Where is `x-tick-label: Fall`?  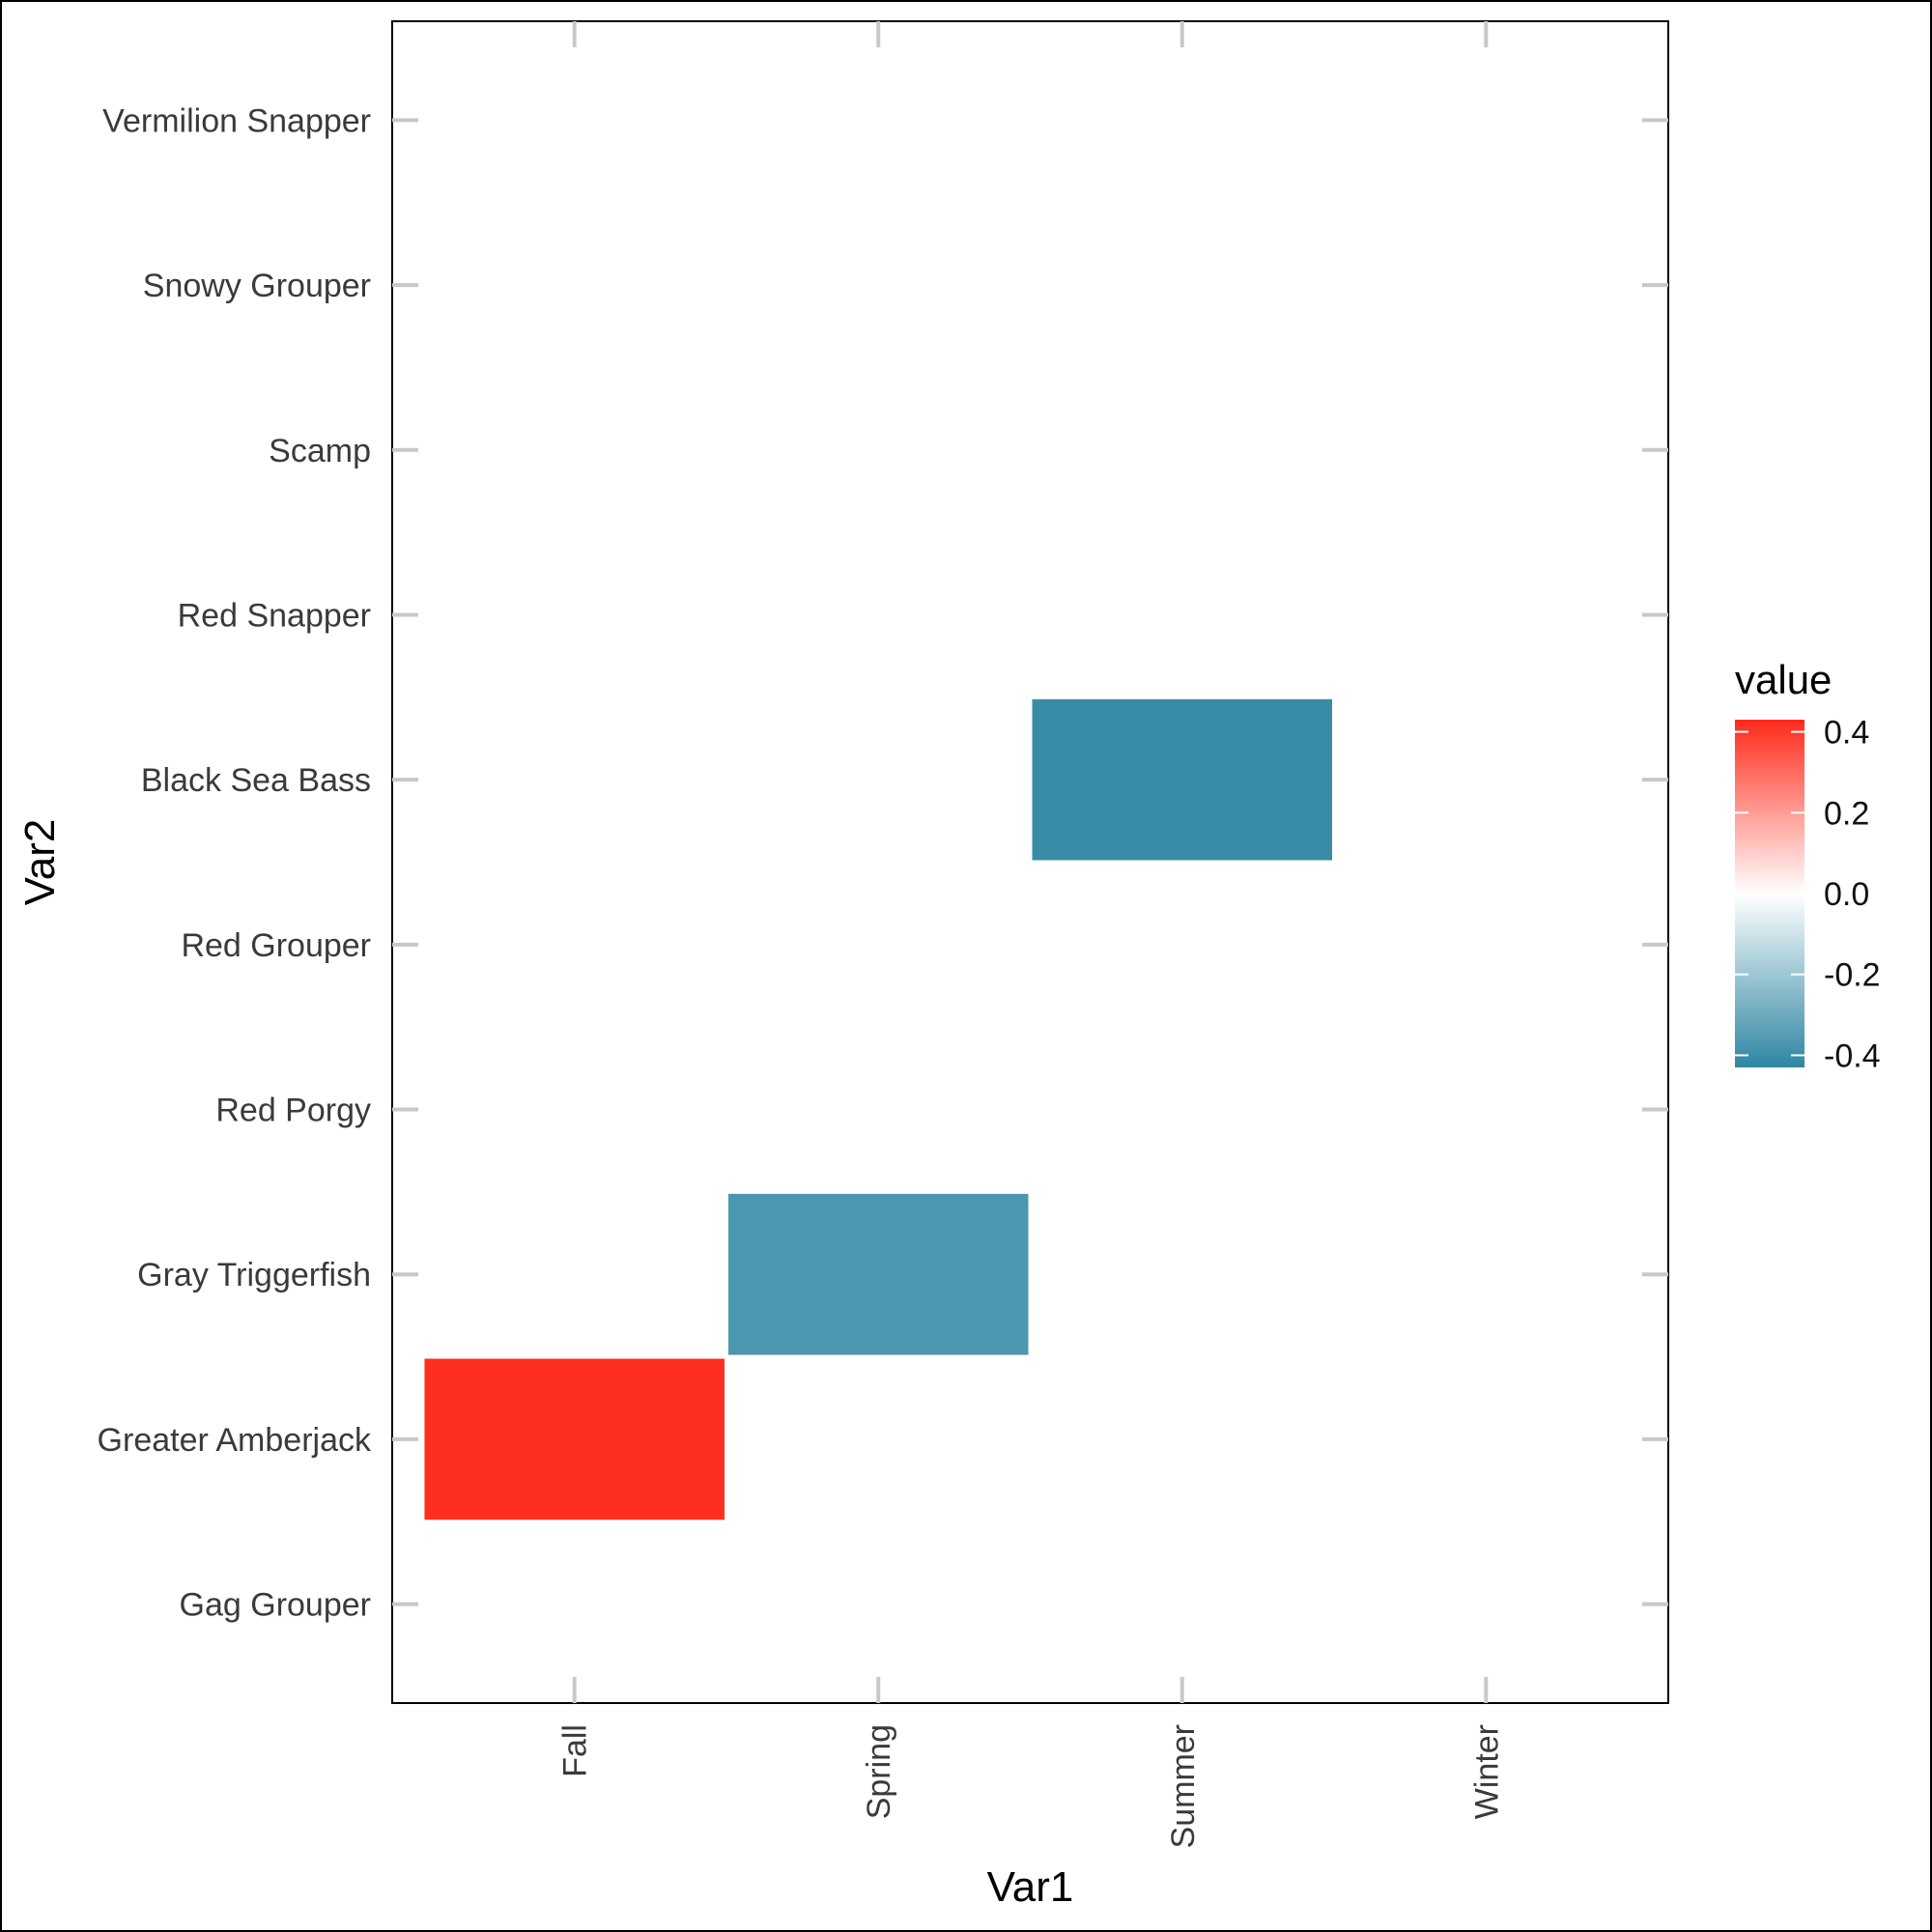 x-tick-label: Fall is located at coordinates (575, 1750).